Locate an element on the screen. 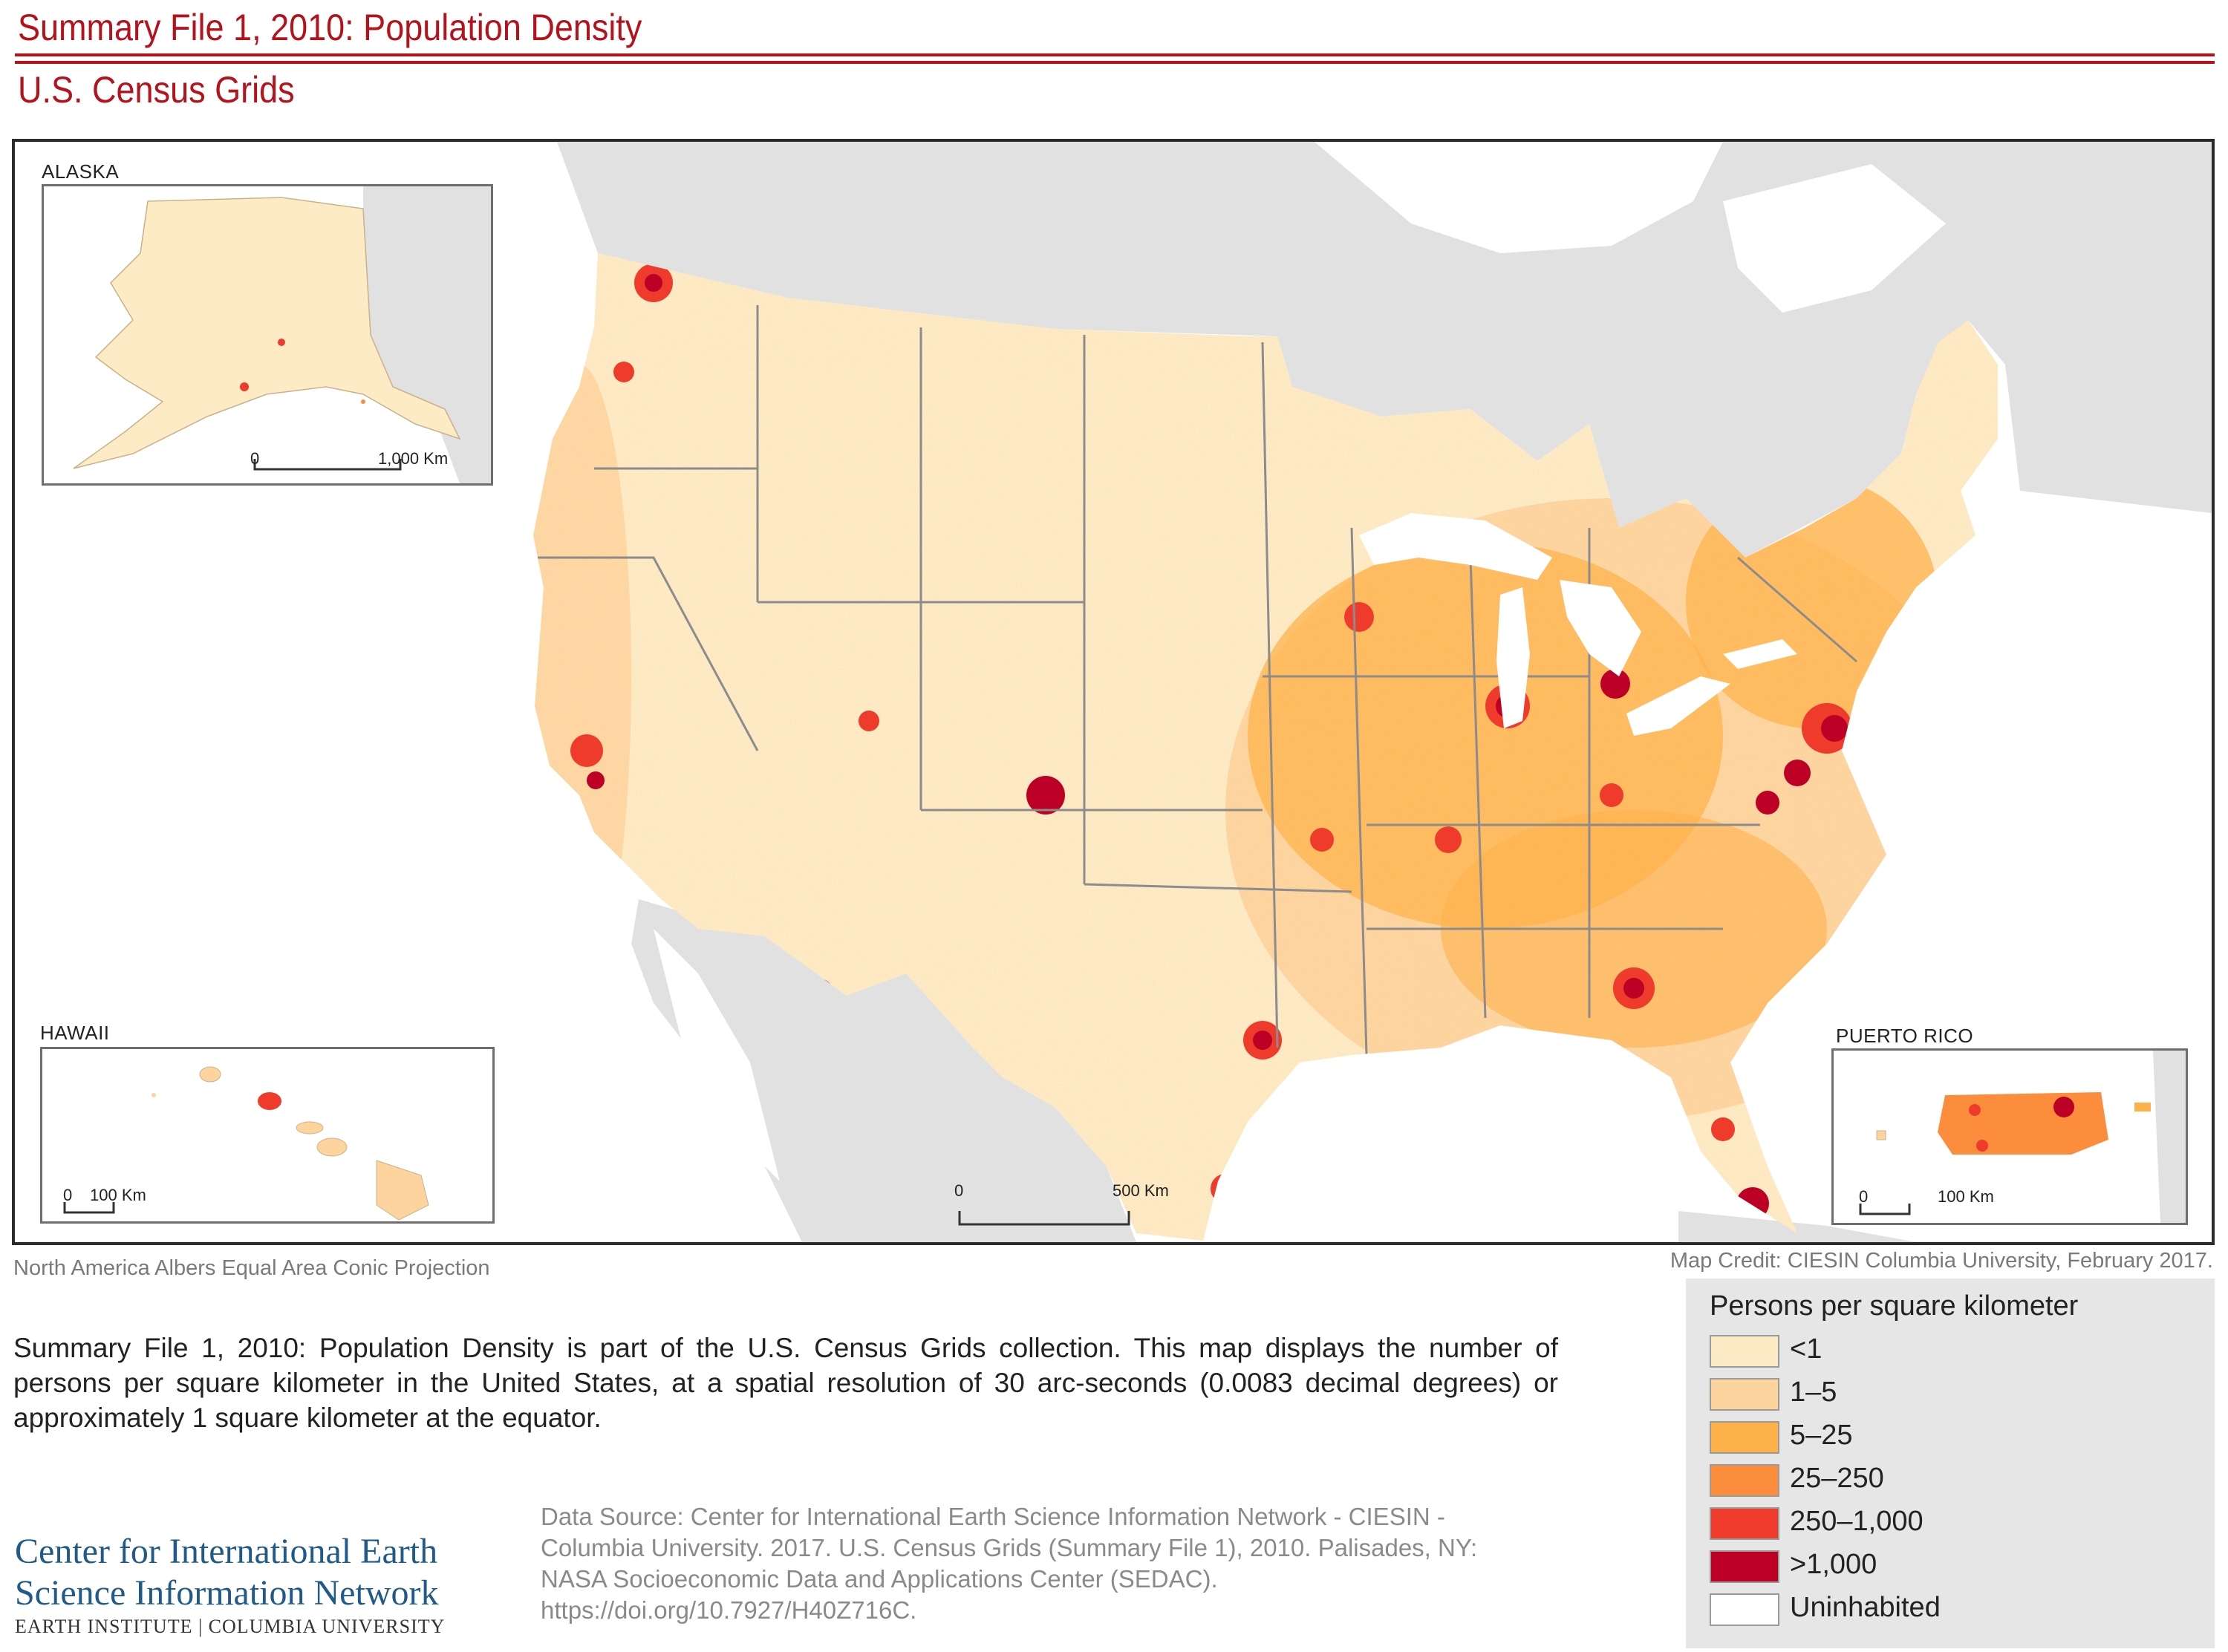 This screenshot has height=1652, width=2228. hudson-bay is located at coordinates (1519, 197).